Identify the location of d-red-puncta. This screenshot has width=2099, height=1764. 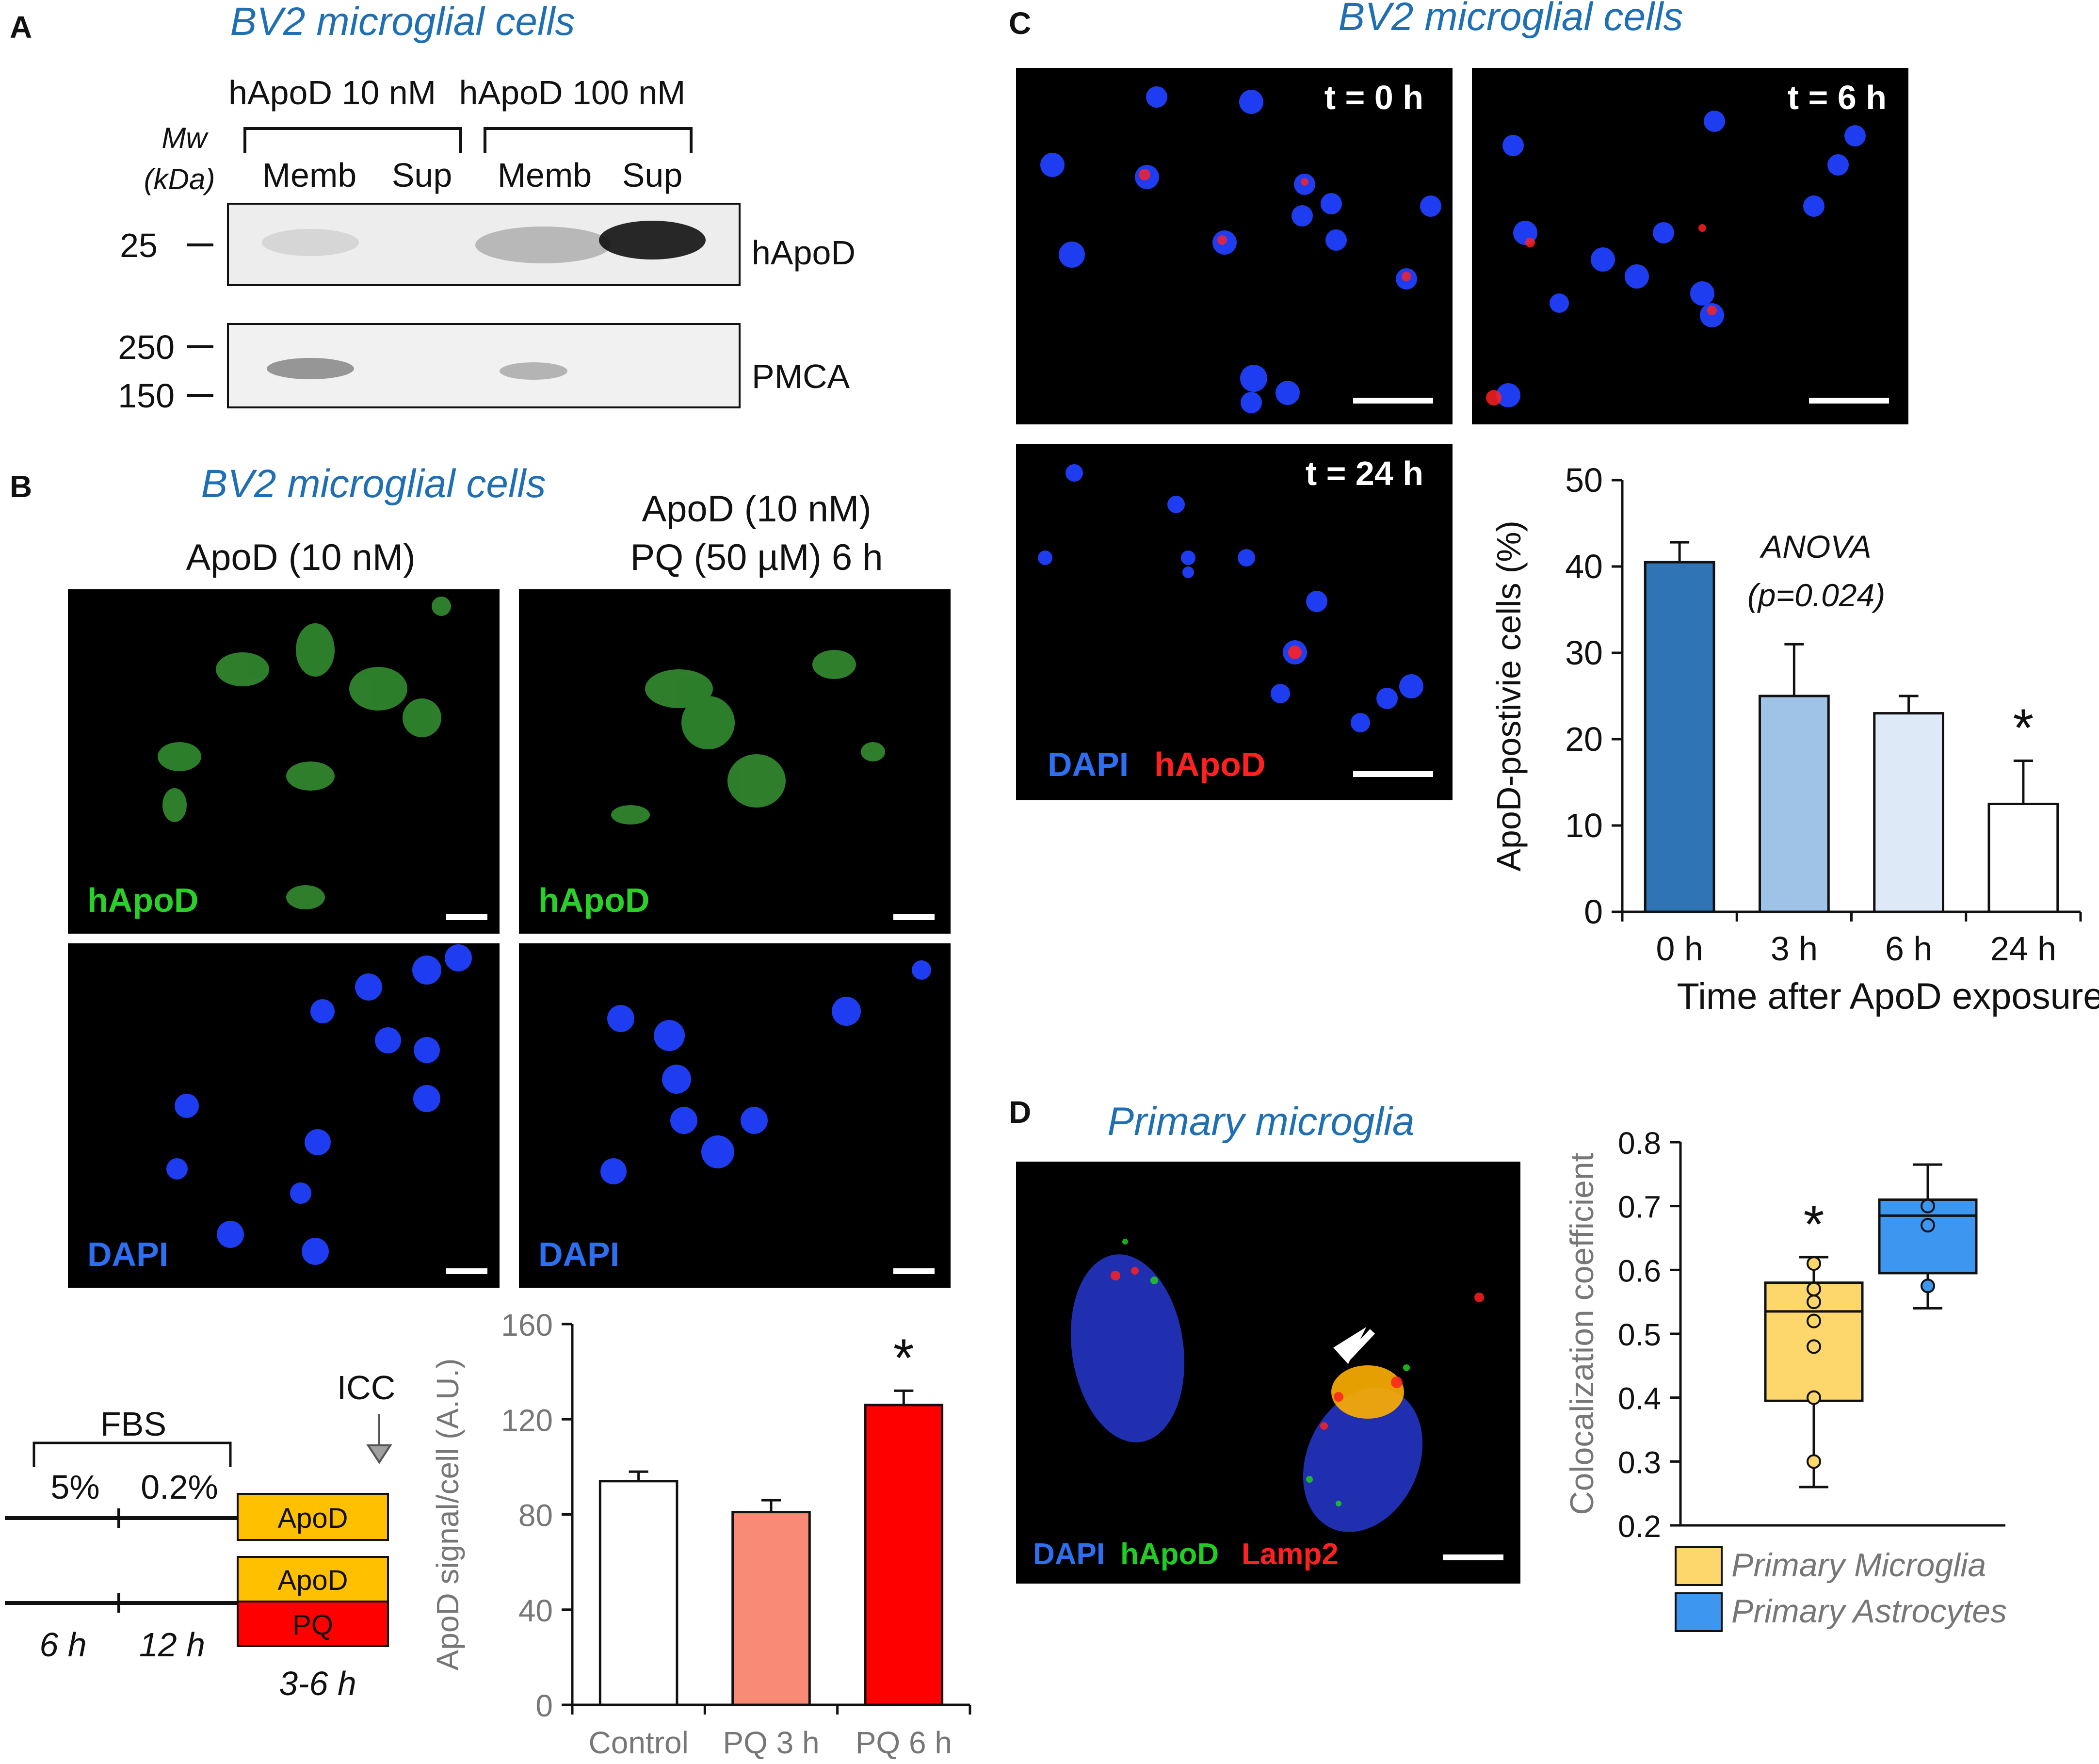
(1297, 1348).